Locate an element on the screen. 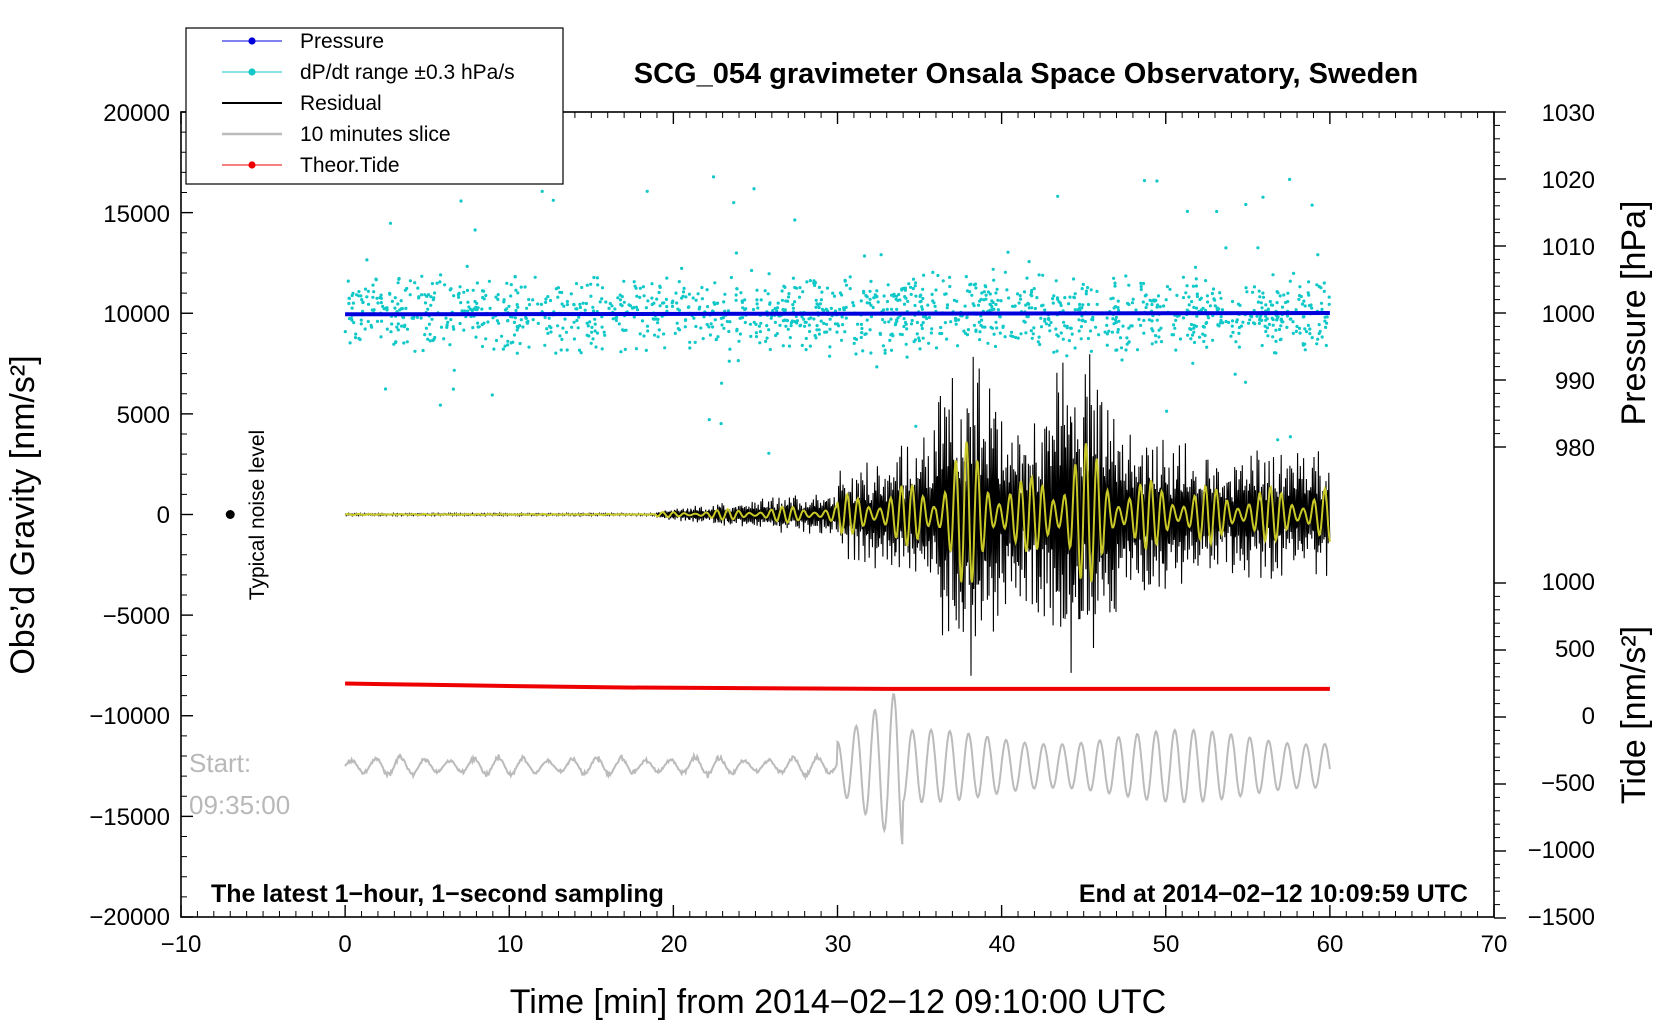  pressure-tick-labels: 1030 1020 1010 1000 990 980 is located at coordinates (1568, 281).